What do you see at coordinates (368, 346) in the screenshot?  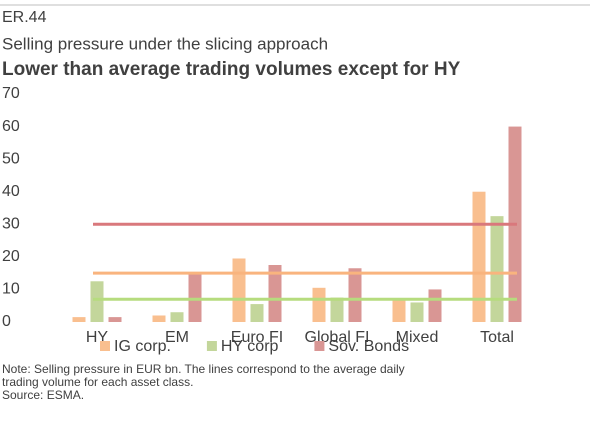 I see `legend-label: Sov. Bonds` at bounding box center [368, 346].